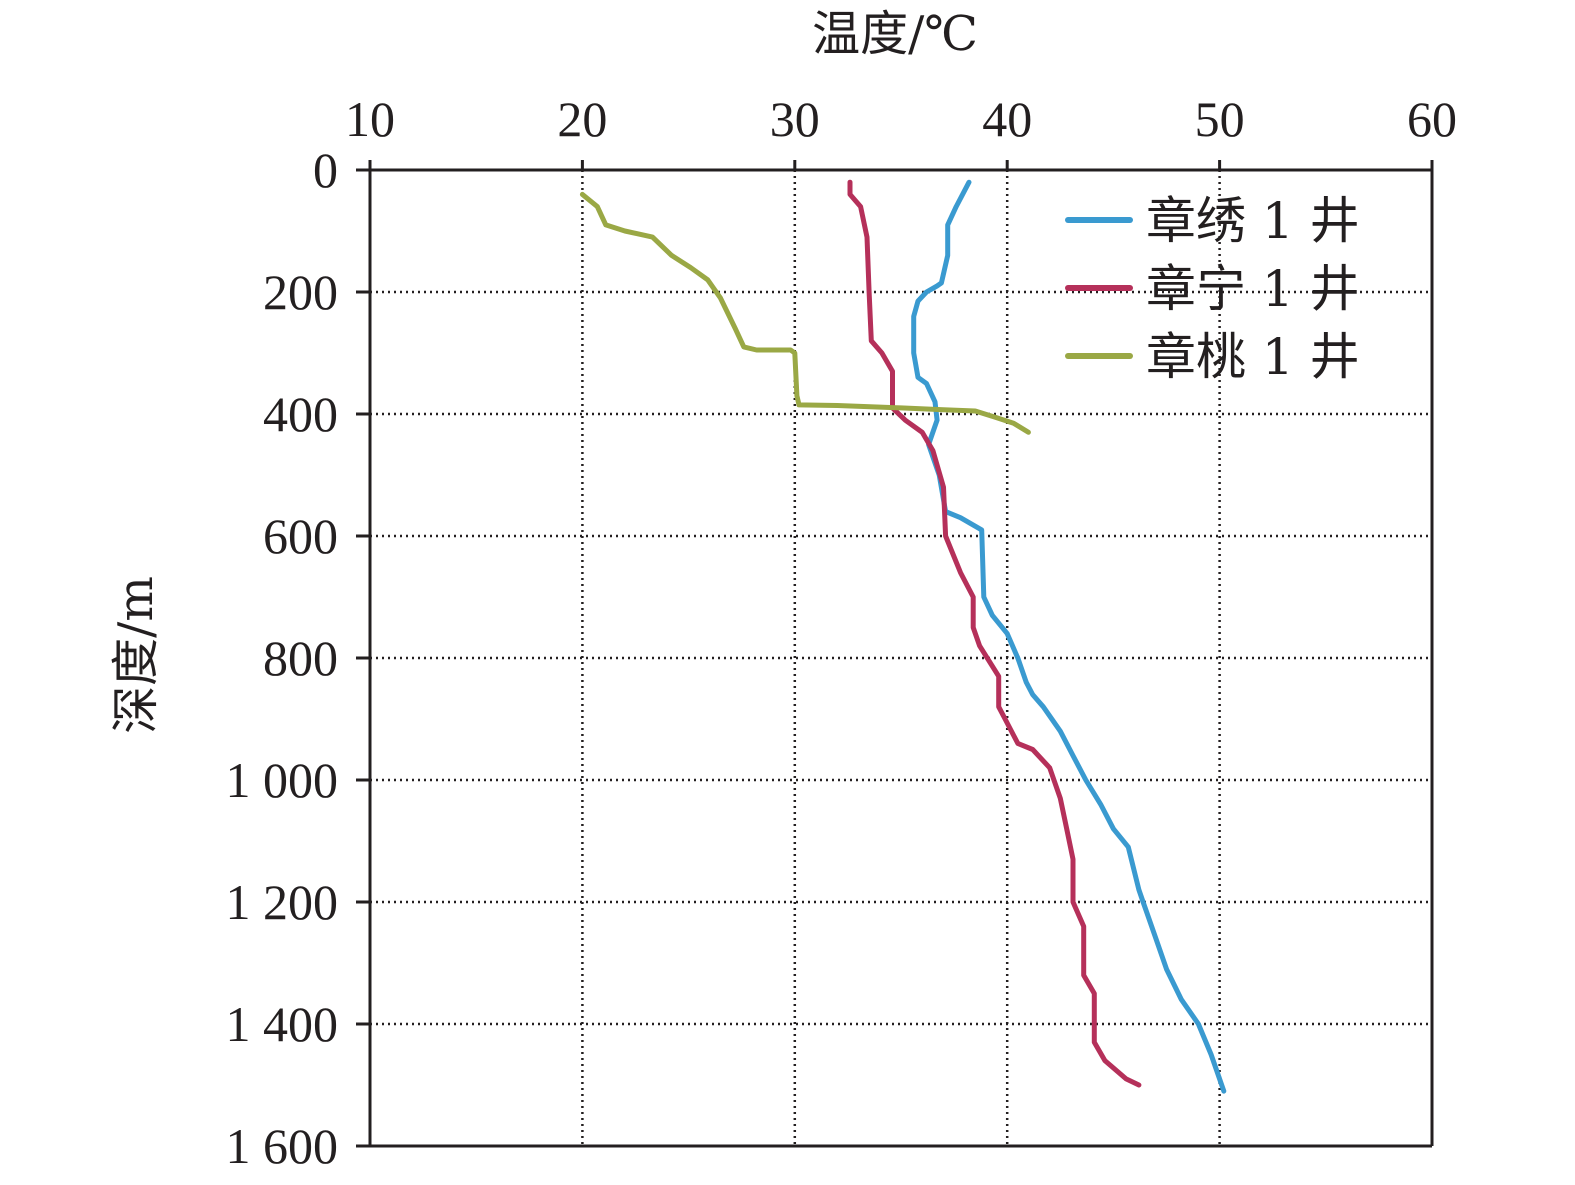 Image resolution: width=1575 pixels, height=1185 pixels. What do you see at coordinates (325, 170) in the screenshot?
I see `y-tick-label: 0` at bounding box center [325, 170].